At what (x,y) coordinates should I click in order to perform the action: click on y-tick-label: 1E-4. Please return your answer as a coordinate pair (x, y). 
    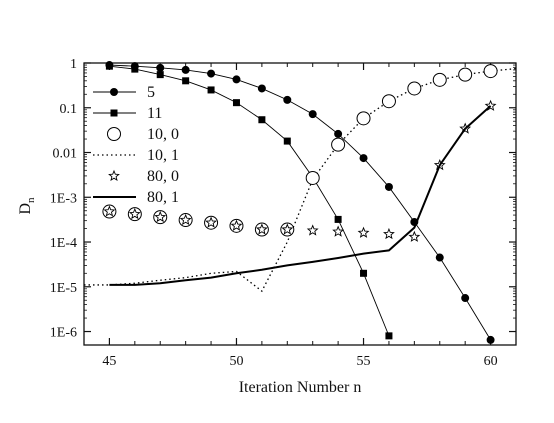
    Looking at the image, I should click on (63, 243).